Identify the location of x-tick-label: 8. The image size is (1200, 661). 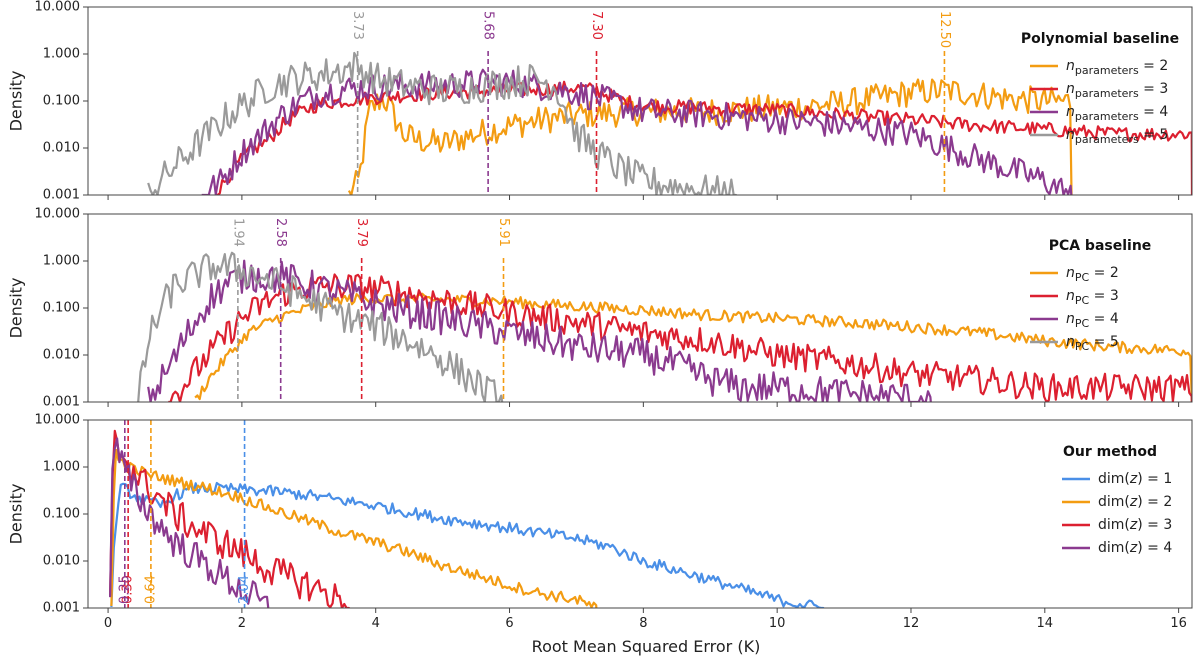
(643, 623).